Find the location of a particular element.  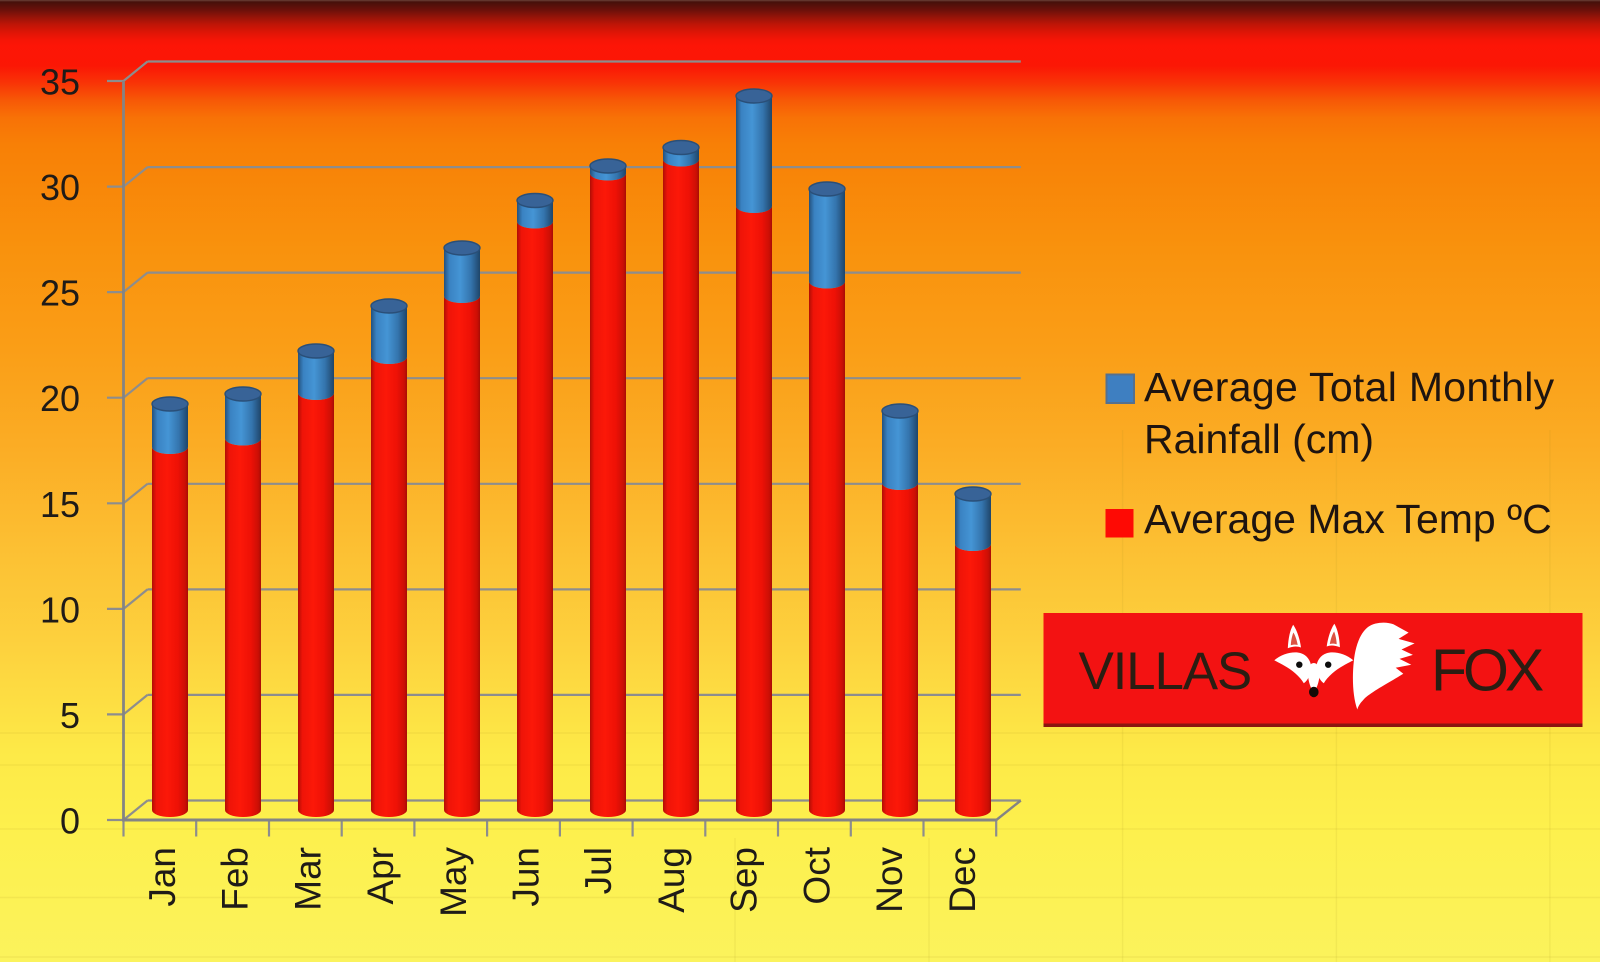

svg-text: 25 is located at coordinates (60, 293).